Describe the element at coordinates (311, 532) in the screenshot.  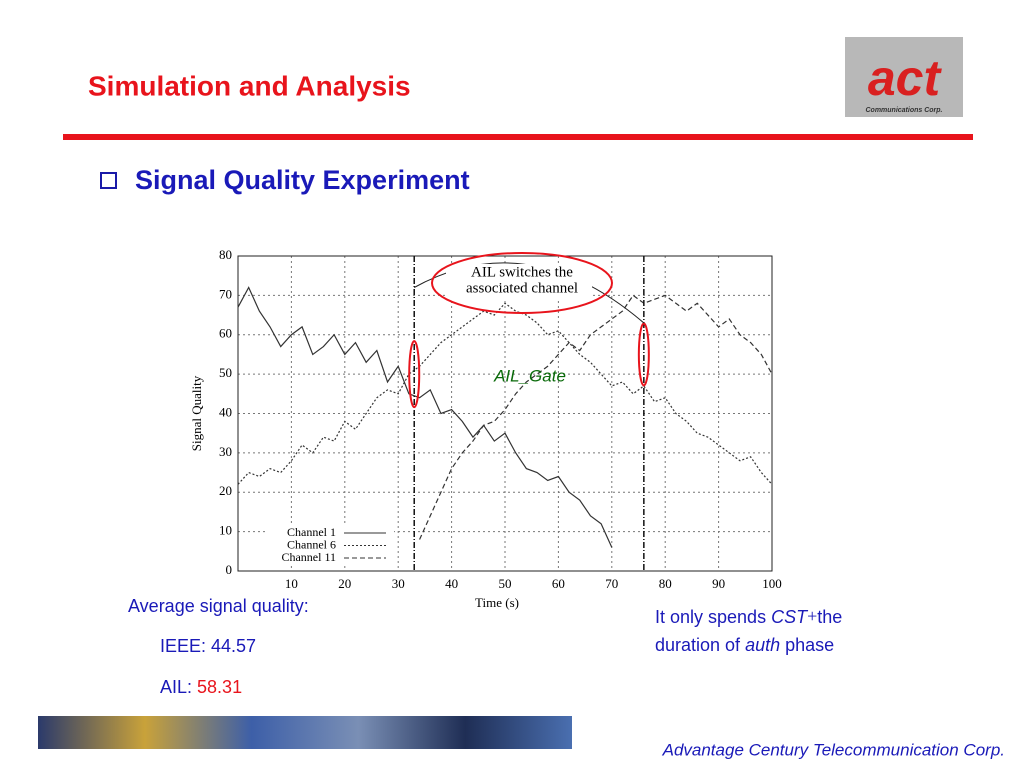
I see `legend-label: Channel 1` at that location.